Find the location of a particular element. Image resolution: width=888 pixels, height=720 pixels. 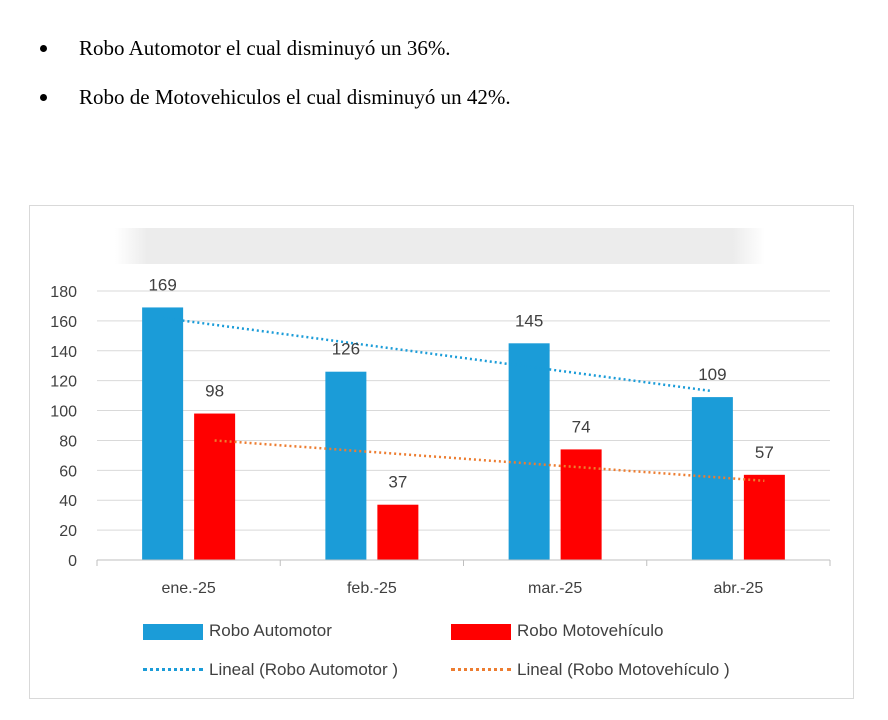

legend-swatch-moto is located at coordinates (481, 632).